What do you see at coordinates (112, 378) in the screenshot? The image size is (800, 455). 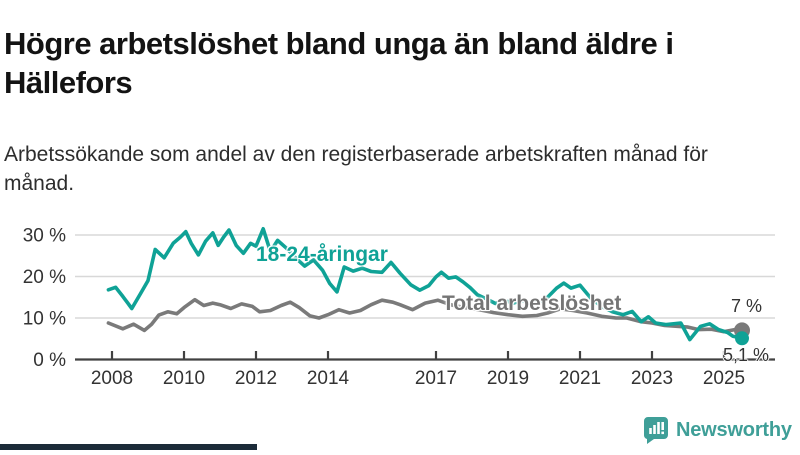 I see `x-tick-label: 2008` at bounding box center [112, 378].